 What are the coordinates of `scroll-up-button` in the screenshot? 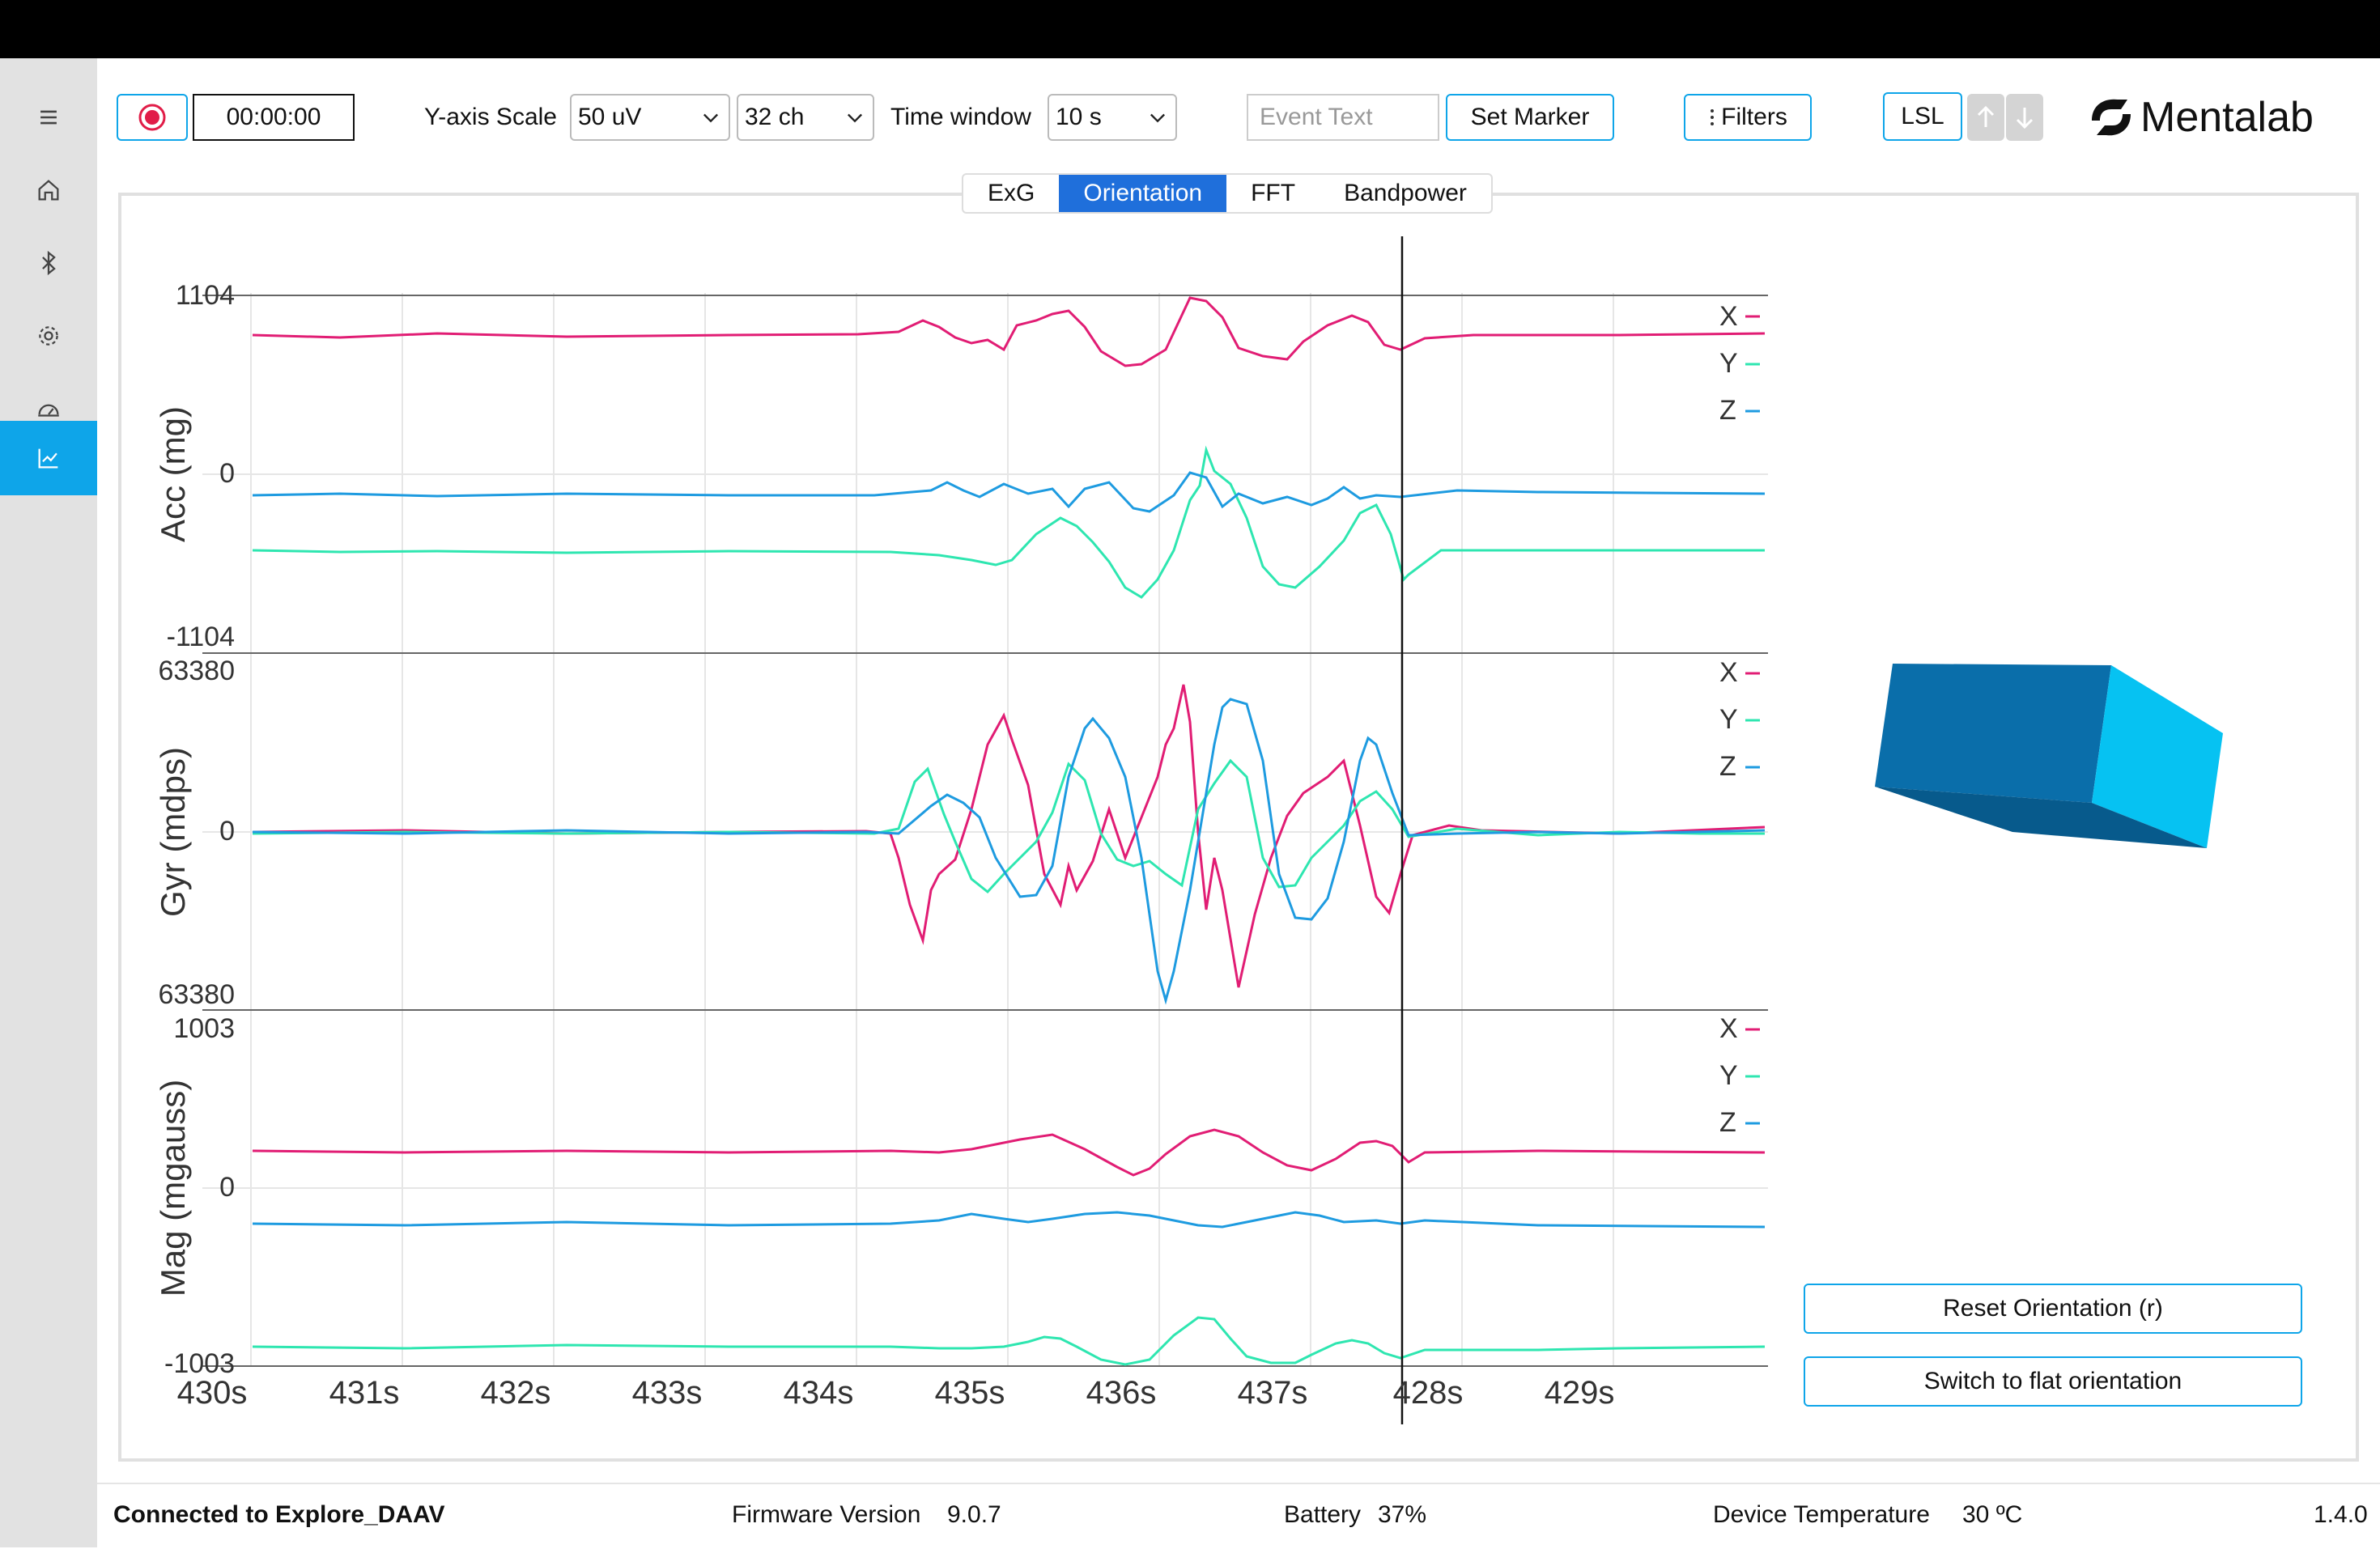 It's located at (1986, 117).